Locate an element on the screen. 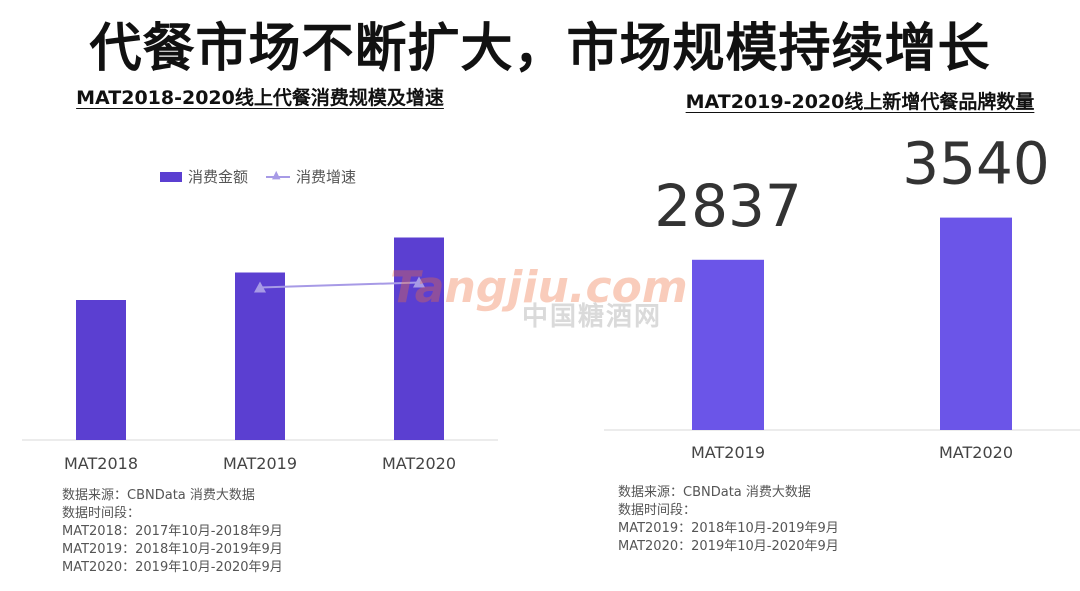  right-chart-title: MAT2019-2020线上新增代餐品牌数量 is located at coordinates (860, 102).